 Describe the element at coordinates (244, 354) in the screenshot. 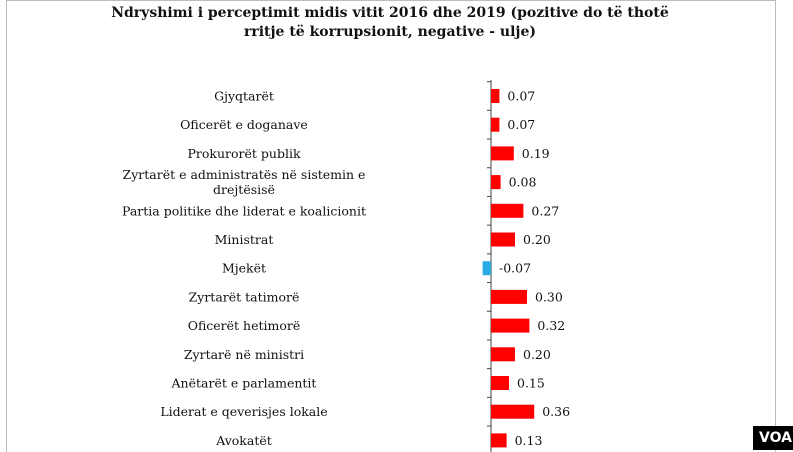

I see `category-label-9: Zyrtarë në ministri` at that location.